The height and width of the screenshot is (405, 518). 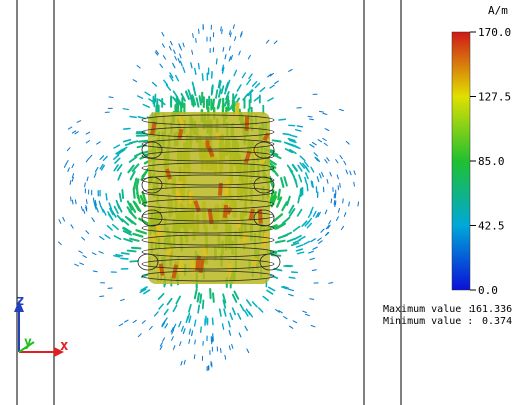 I want to click on colorbar-tick-label: 127.5, so click(x=494, y=97).